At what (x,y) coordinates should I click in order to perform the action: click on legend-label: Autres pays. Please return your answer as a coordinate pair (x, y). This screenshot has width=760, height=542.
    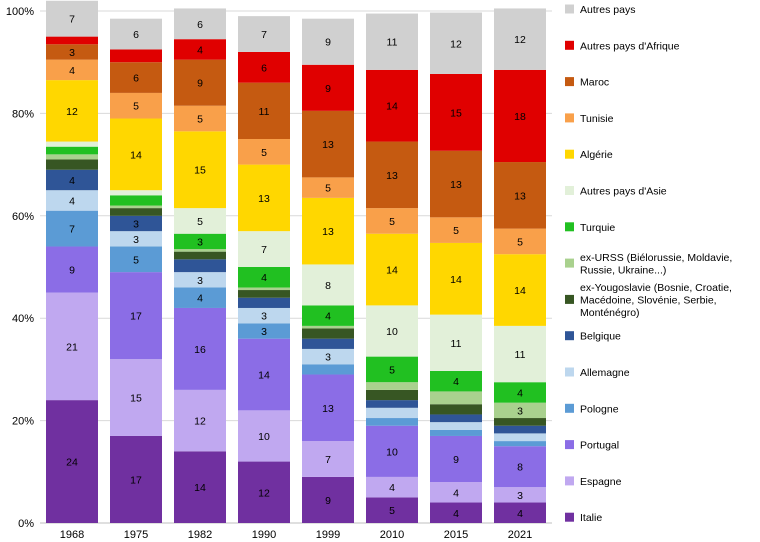
    Looking at the image, I should click on (607, 10).